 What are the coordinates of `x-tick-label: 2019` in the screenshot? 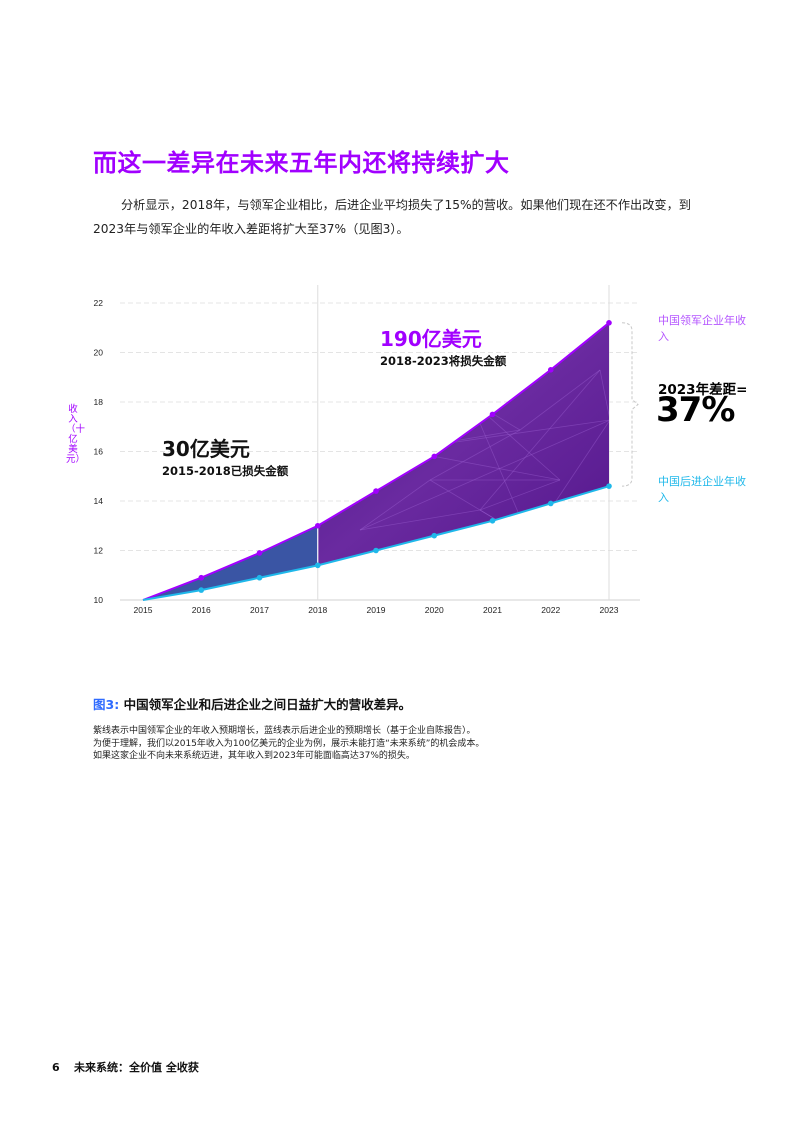 It's located at (376, 610).